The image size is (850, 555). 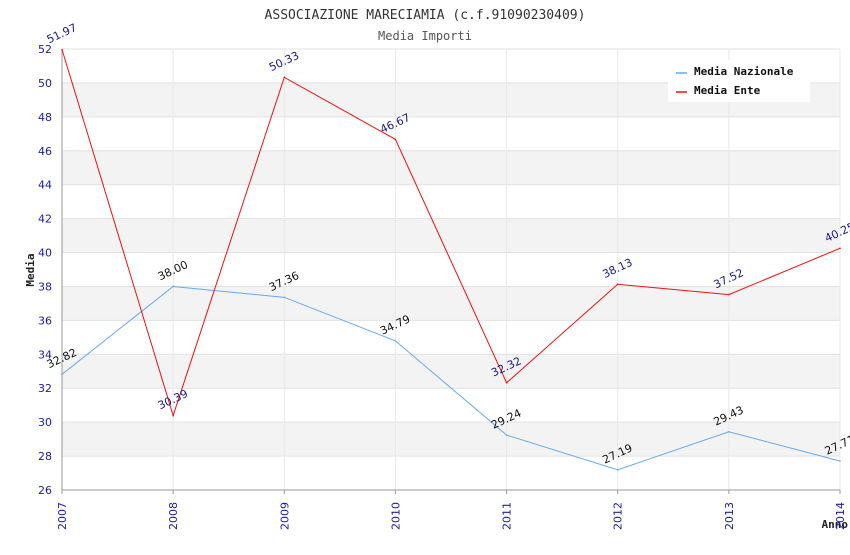 What do you see at coordinates (45, 49) in the screenshot?
I see `y-tick-label: 52` at bounding box center [45, 49].